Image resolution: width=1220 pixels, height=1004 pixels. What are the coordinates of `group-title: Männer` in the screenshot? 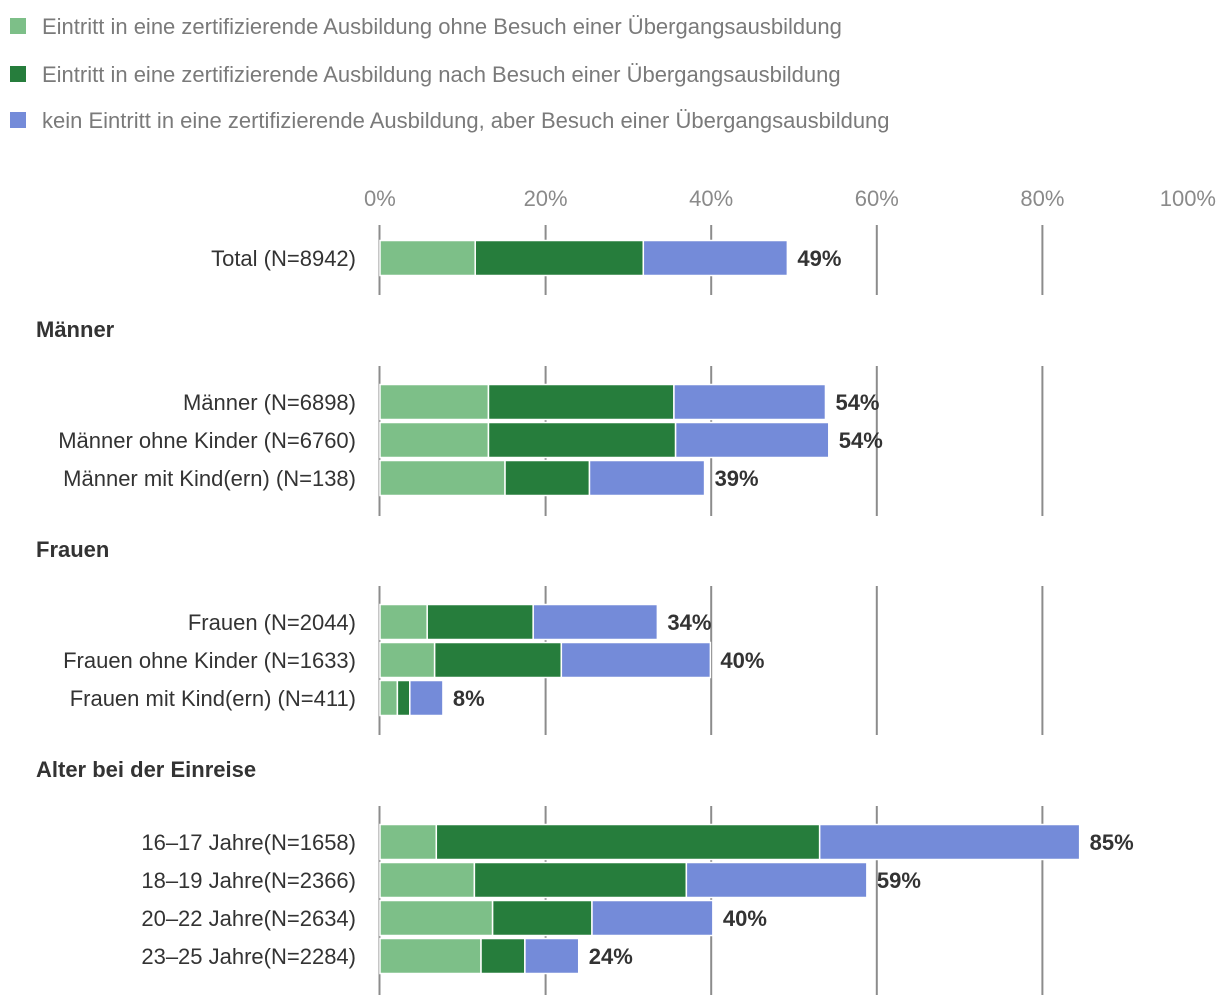 It's located at (75, 329).